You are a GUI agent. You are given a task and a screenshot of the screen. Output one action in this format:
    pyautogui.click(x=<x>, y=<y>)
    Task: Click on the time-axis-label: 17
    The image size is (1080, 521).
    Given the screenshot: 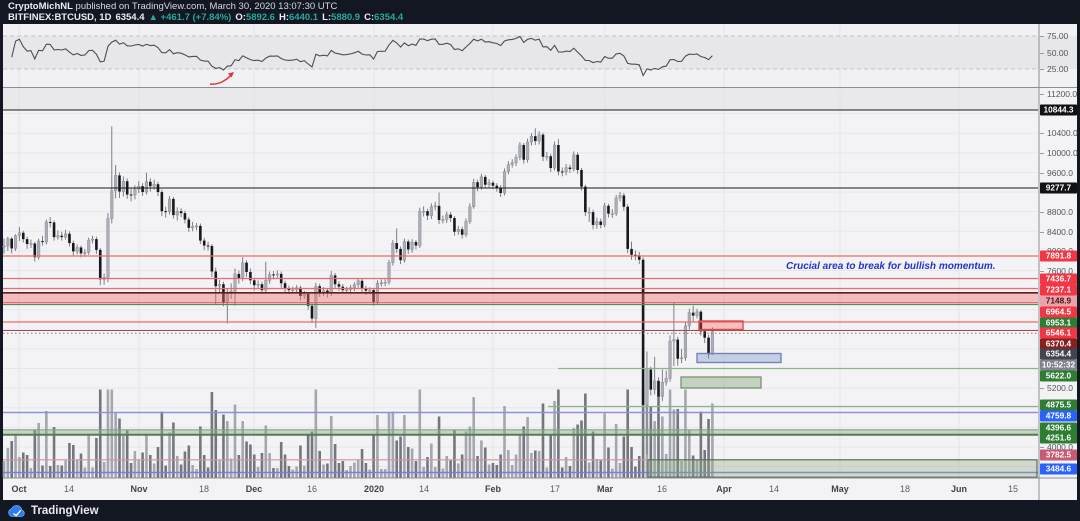 What is the action you would take?
    pyautogui.click(x=555, y=489)
    